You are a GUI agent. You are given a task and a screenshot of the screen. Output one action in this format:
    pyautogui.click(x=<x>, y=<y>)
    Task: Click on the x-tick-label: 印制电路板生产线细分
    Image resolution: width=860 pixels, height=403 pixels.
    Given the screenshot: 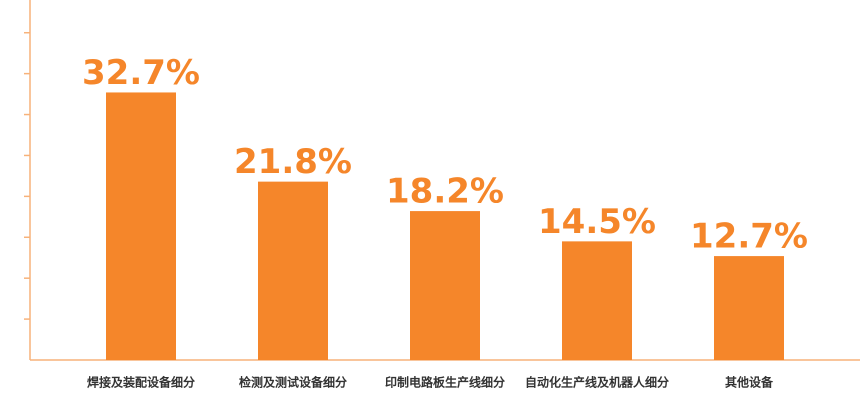 What is the action you would take?
    pyautogui.click(x=445, y=382)
    